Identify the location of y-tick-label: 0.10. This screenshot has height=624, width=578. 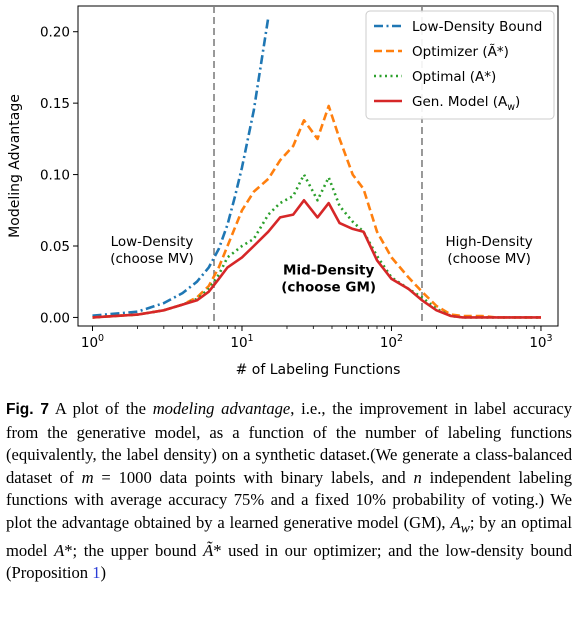
(55, 176).